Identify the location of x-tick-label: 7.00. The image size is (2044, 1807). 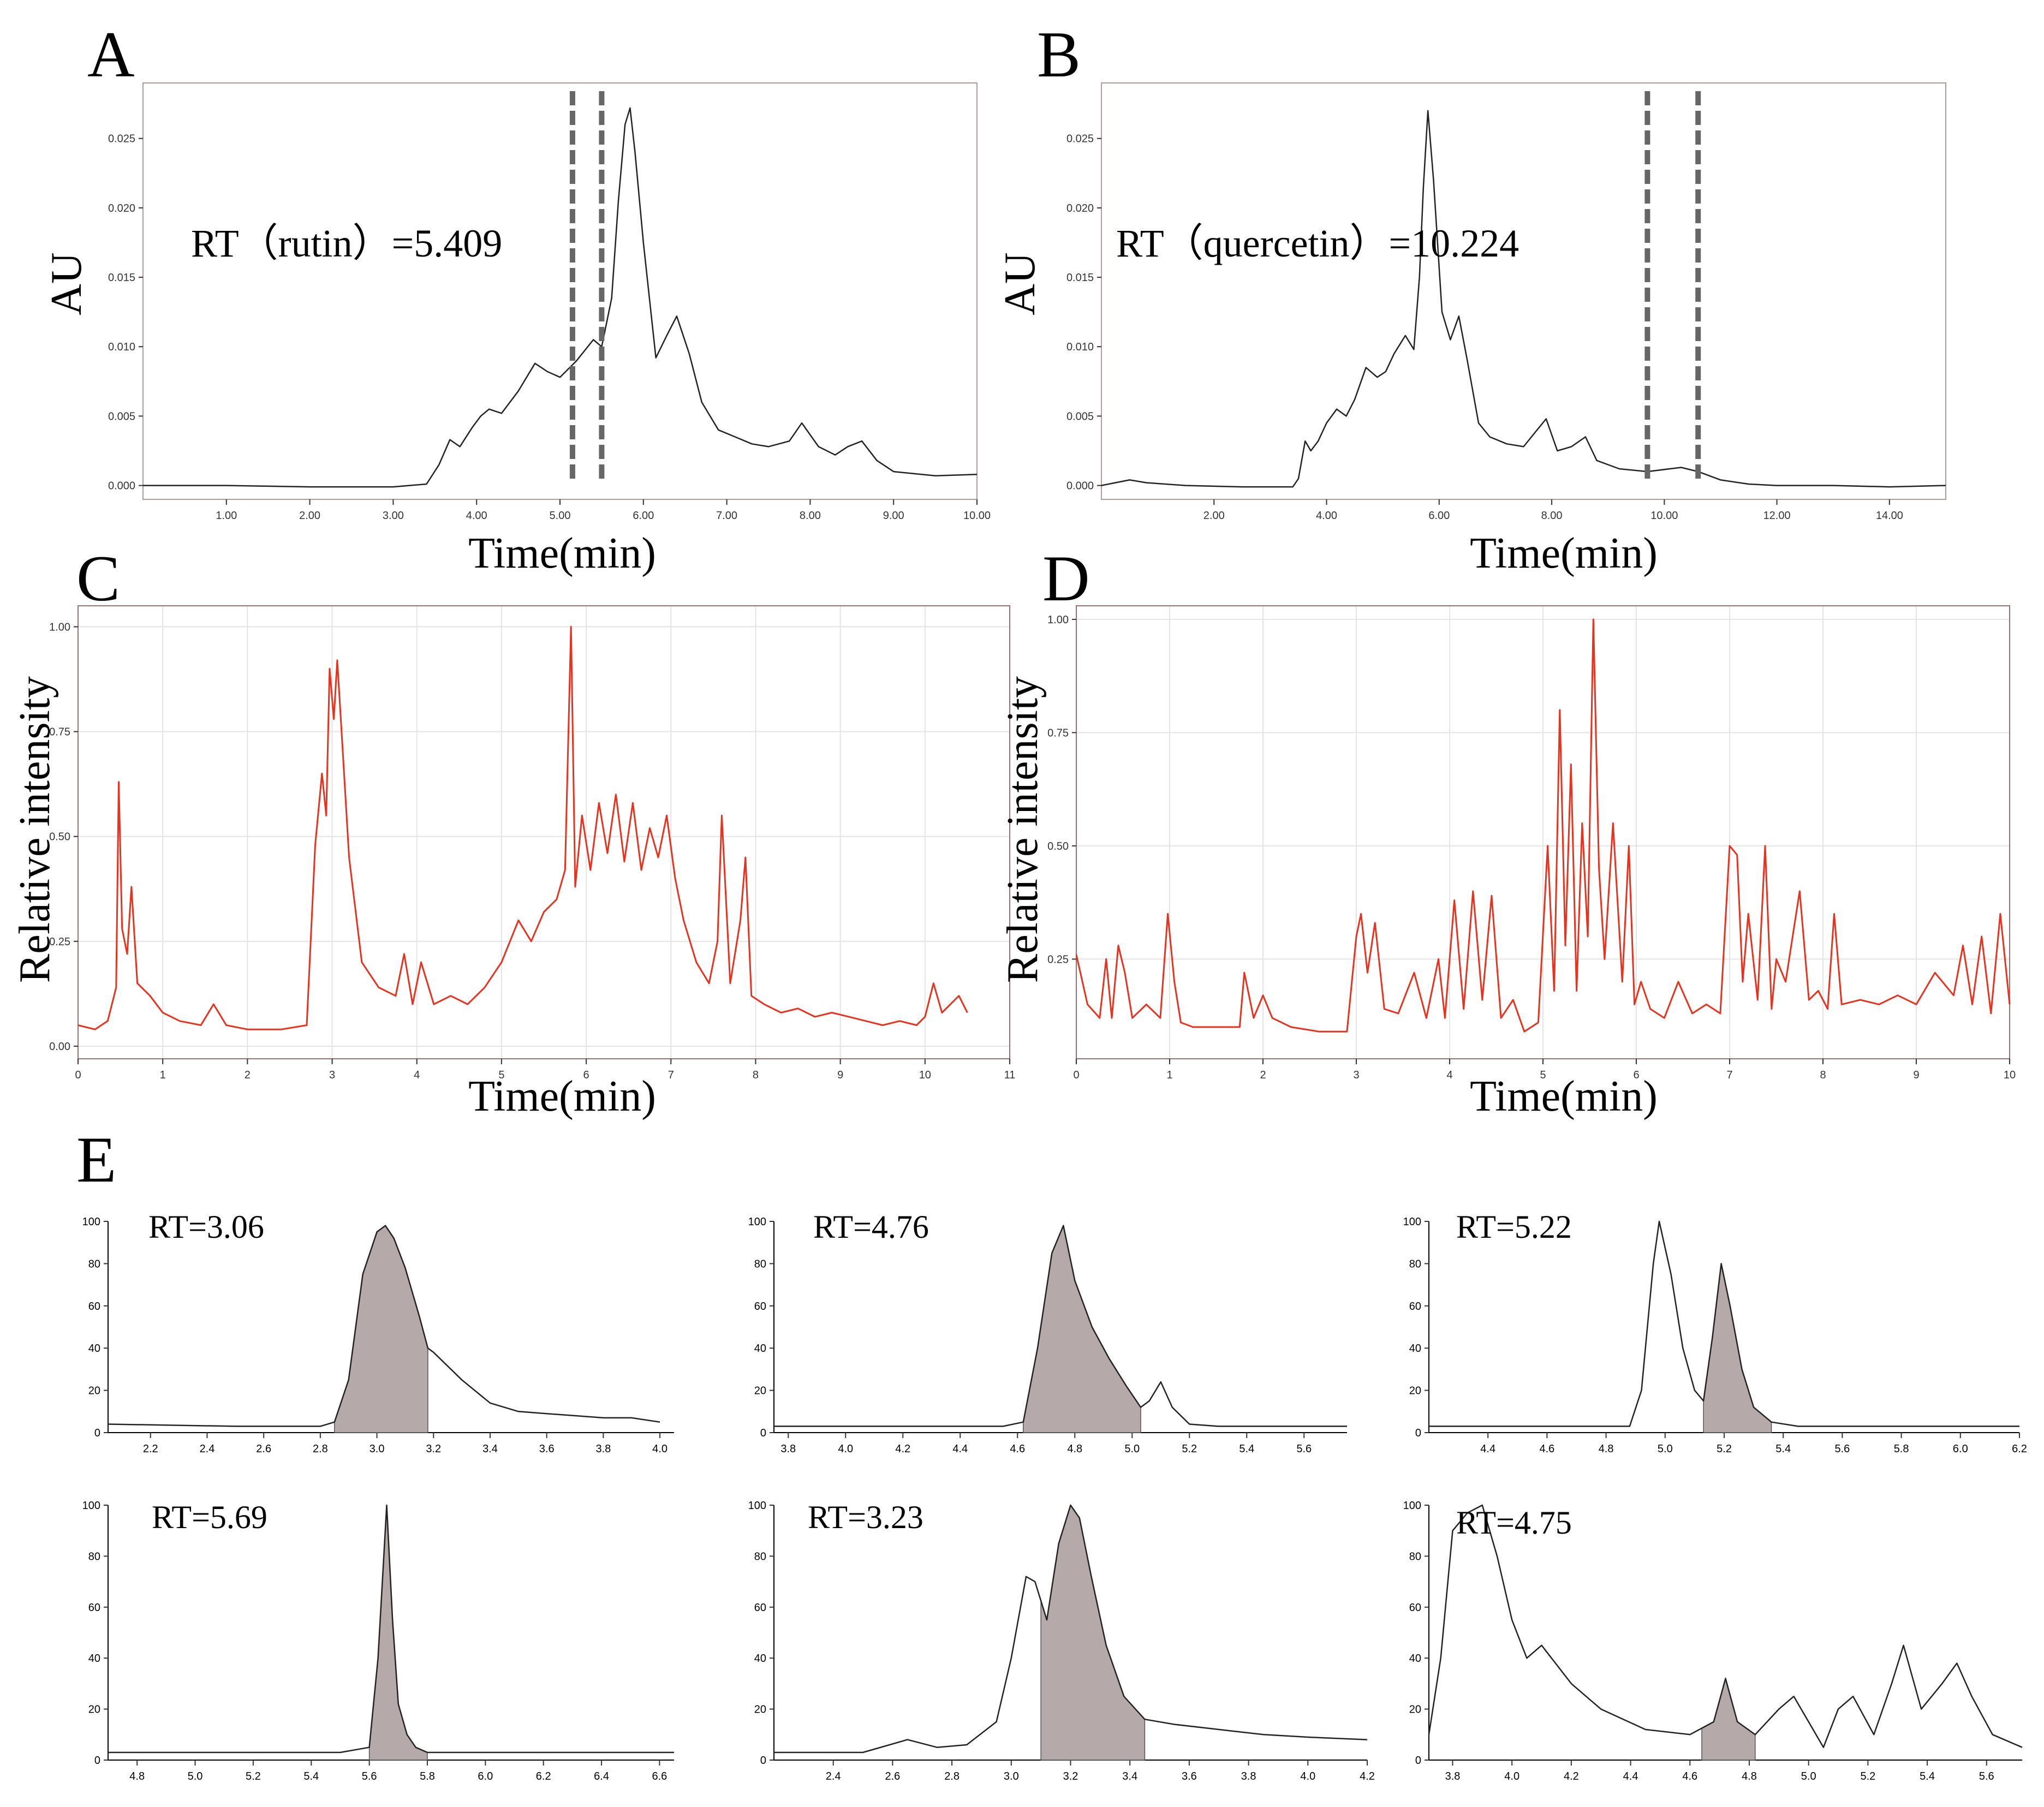
(726, 516).